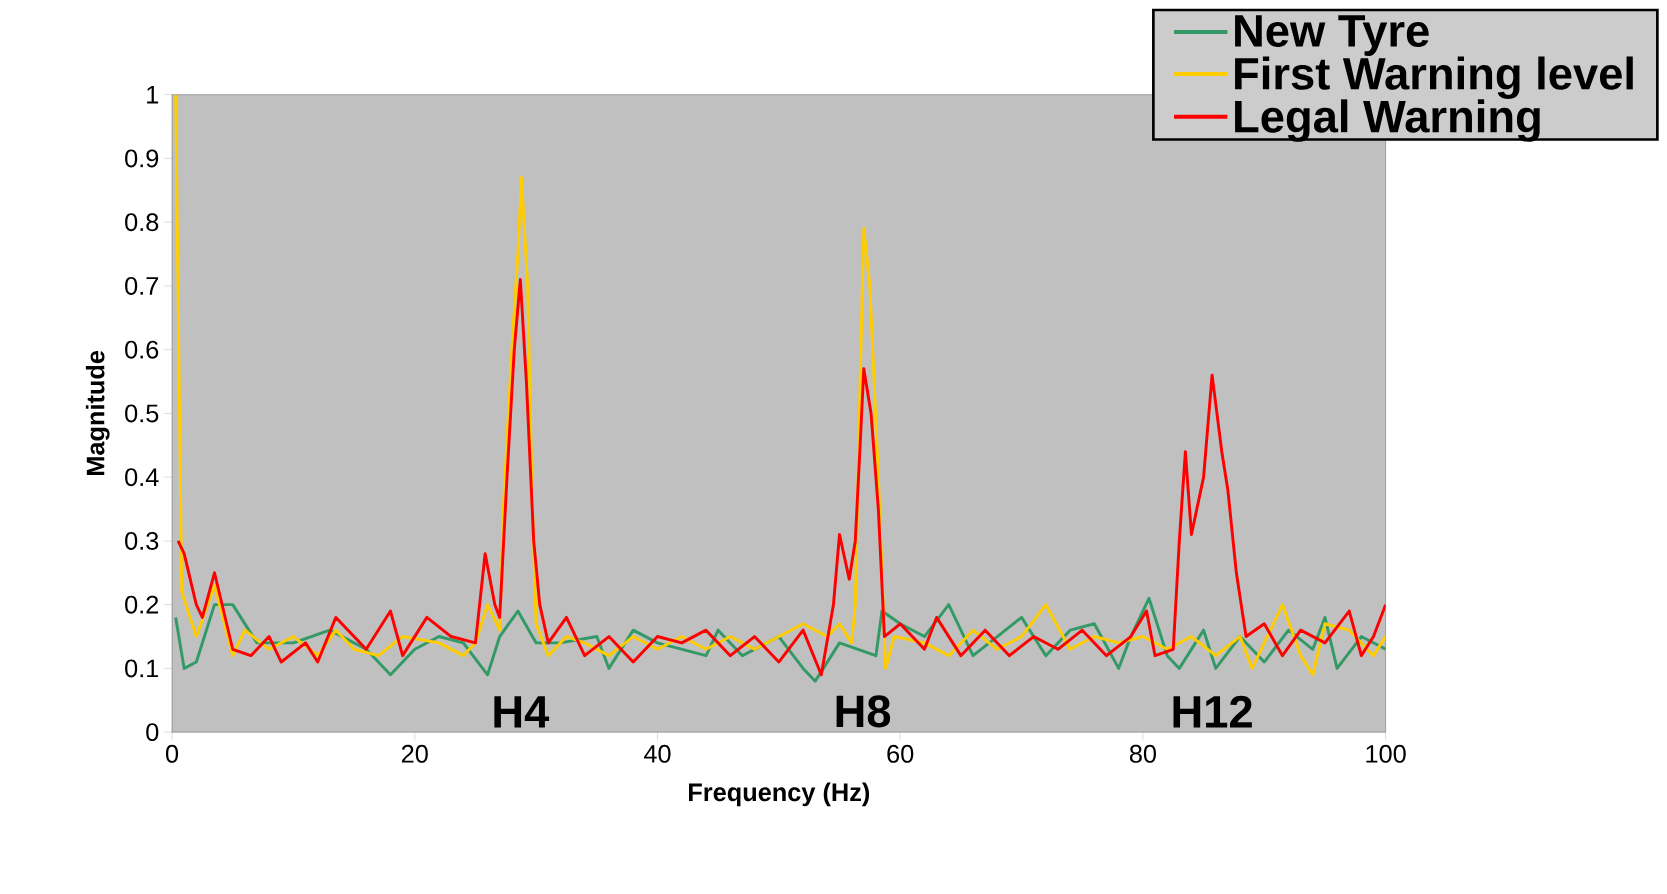 The width and height of the screenshot is (1667, 894). Describe the element at coordinates (779, 794) in the screenshot. I see `x-axis-title: Frequency (Hz)` at that location.